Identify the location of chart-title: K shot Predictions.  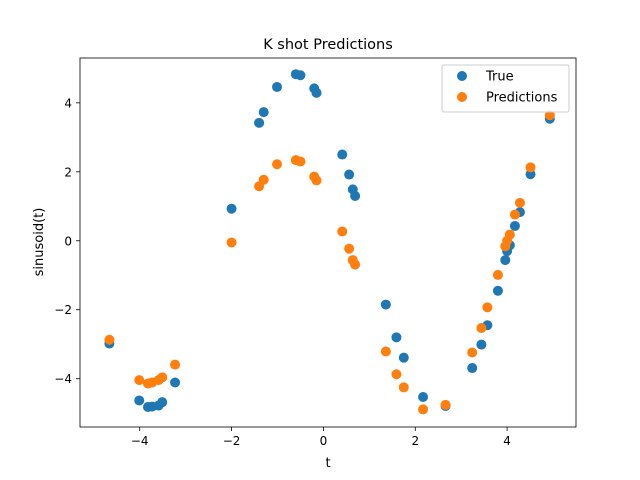
(328, 45).